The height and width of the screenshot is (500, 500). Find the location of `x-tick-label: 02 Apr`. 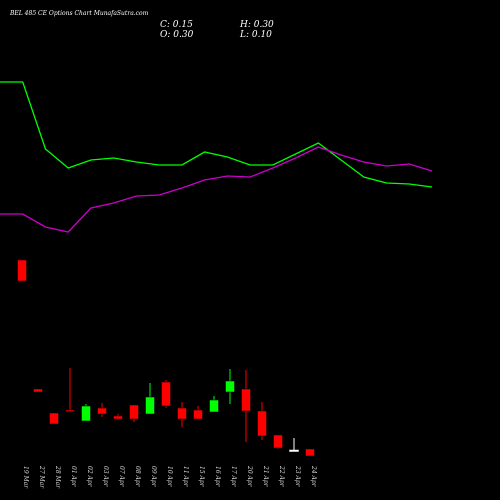

x-tick-label: 02 Apr is located at coordinates (89, 477).